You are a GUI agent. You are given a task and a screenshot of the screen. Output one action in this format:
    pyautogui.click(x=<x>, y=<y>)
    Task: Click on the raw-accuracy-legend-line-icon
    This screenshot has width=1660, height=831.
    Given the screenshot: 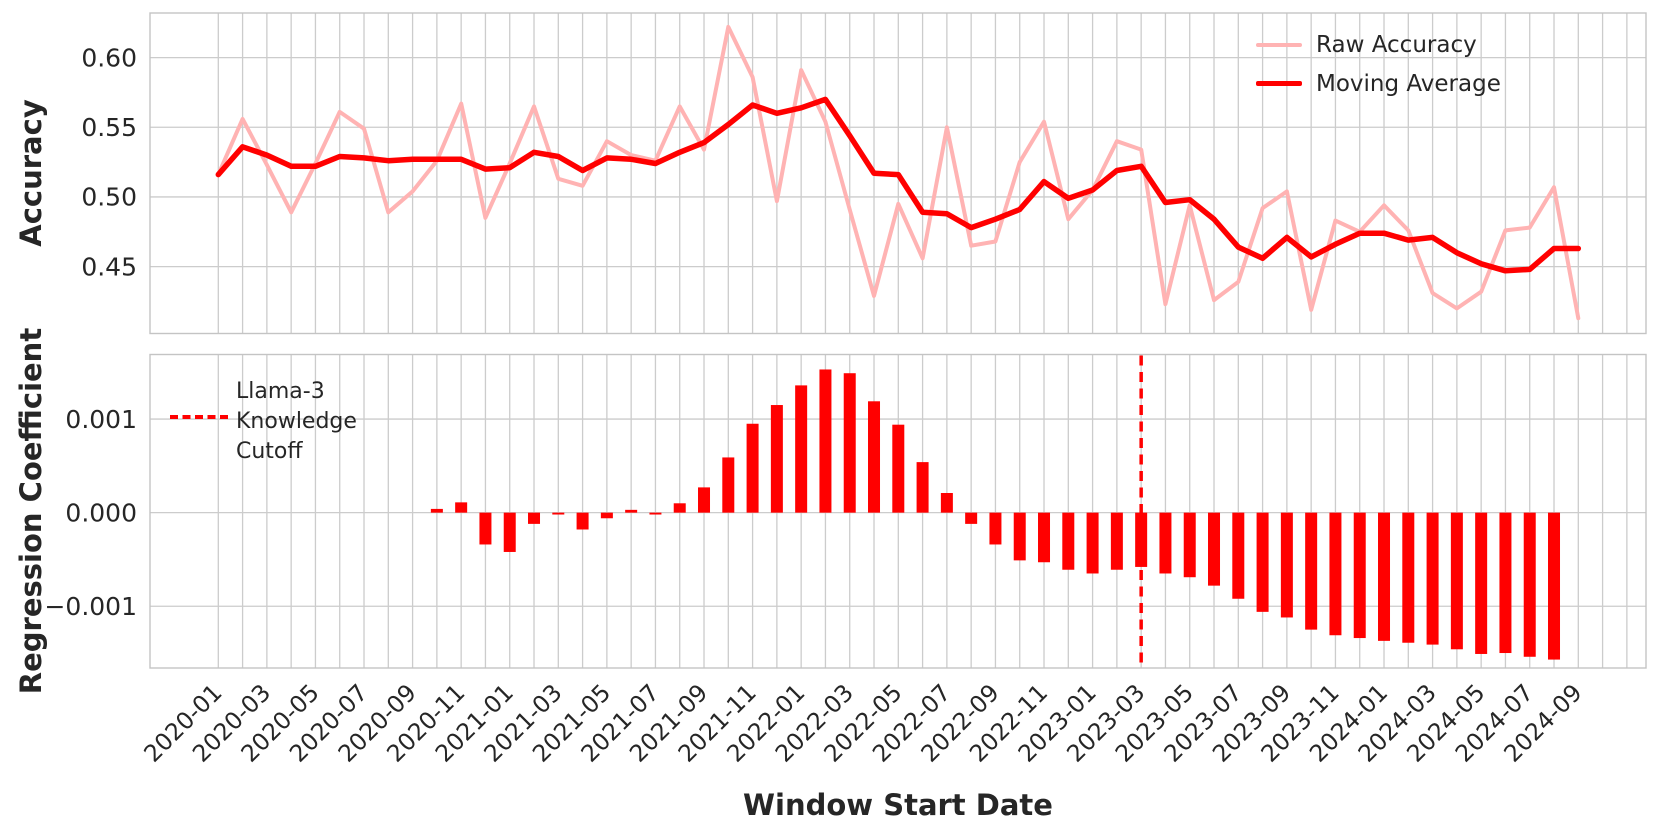 What is the action you would take?
    pyautogui.click(x=1279, y=44)
    